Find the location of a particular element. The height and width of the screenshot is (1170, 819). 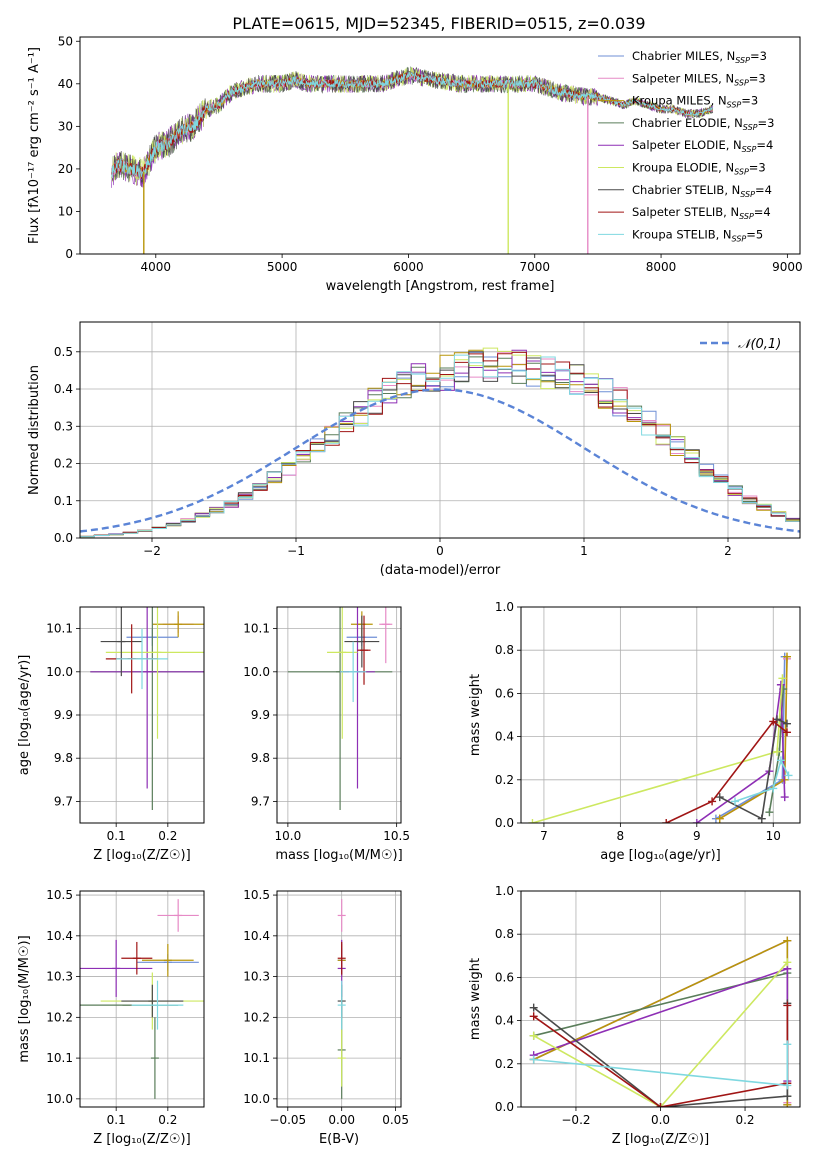

y-tick-label: 0.5 is located at coordinates (63, 352).